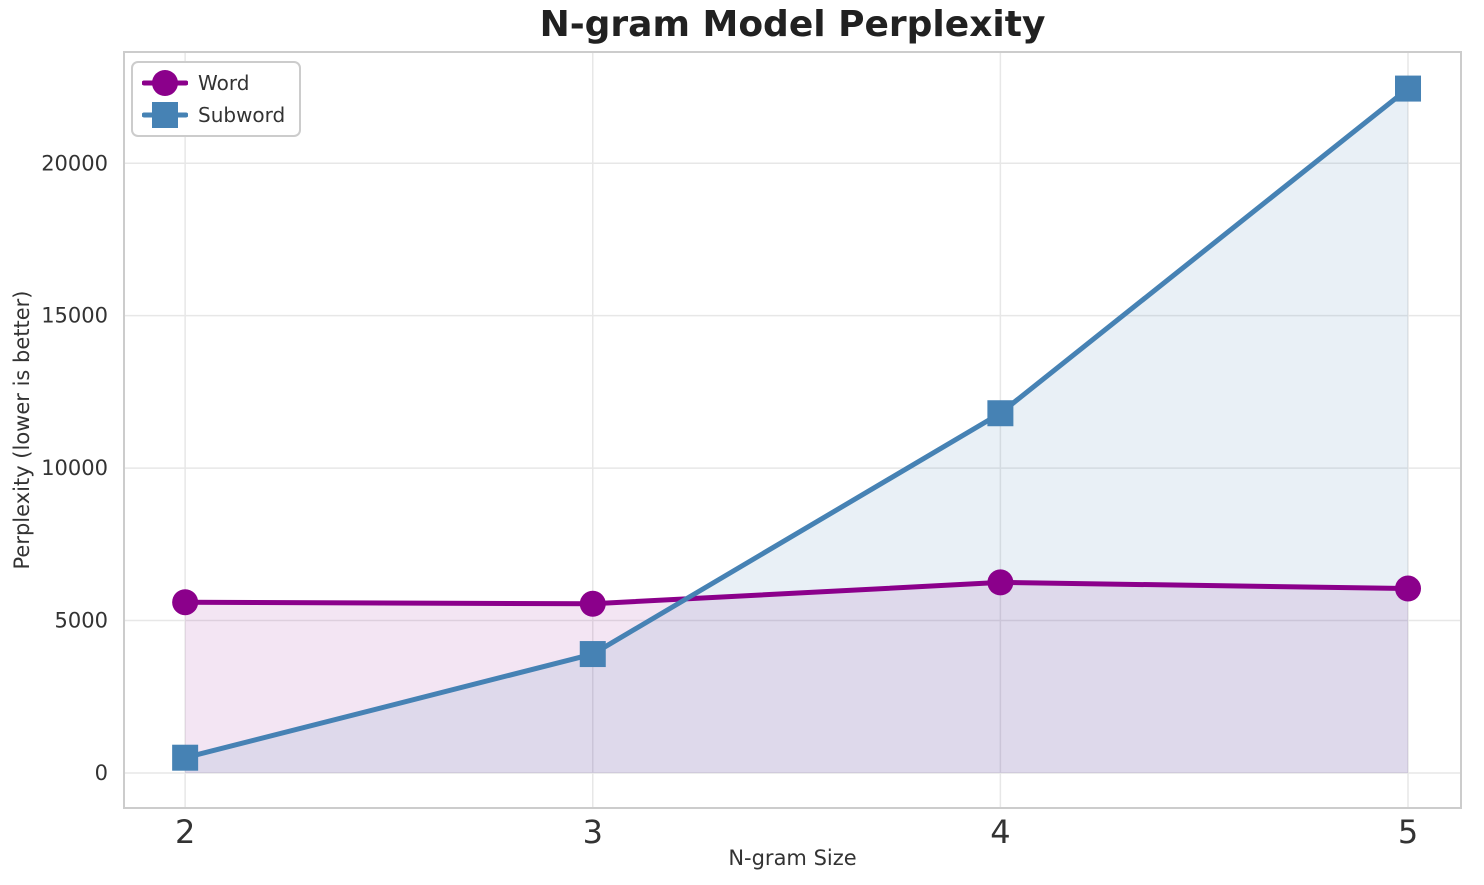 Image resolution: width=1484 pixels, height=885 pixels. What do you see at coordinates (185, 832) in the screenshot?
I see `x-tick-label-2: 2` at bounding box center [185, 832].